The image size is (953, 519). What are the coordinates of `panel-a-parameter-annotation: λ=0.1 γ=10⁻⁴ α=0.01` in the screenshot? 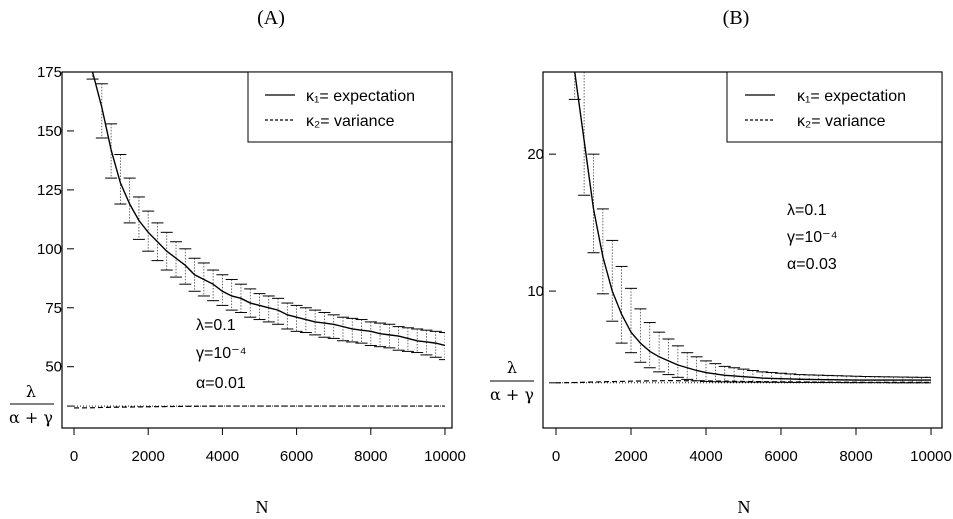 It's located at (221, 354).